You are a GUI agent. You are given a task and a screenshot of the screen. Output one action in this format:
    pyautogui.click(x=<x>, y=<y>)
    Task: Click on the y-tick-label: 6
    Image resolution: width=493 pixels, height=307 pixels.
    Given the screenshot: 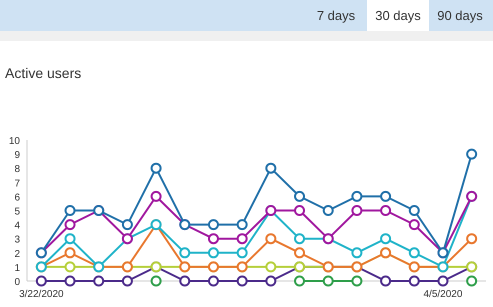 What is the action you would take?
    pyautogui.click(x=17, y=198)
    